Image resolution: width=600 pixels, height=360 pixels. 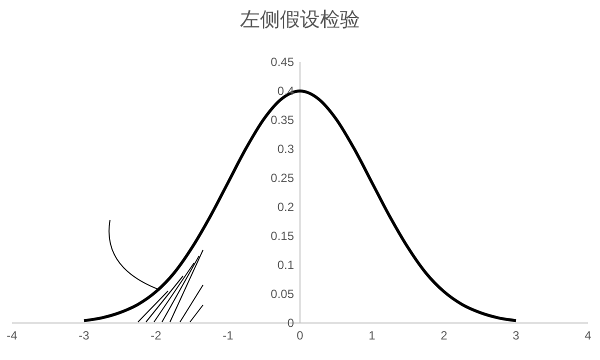 What do you see at coordinates (300, 20) in the screenshot?
I see `chart-title: 左侧假设检验` at bounding box center [300, 20].